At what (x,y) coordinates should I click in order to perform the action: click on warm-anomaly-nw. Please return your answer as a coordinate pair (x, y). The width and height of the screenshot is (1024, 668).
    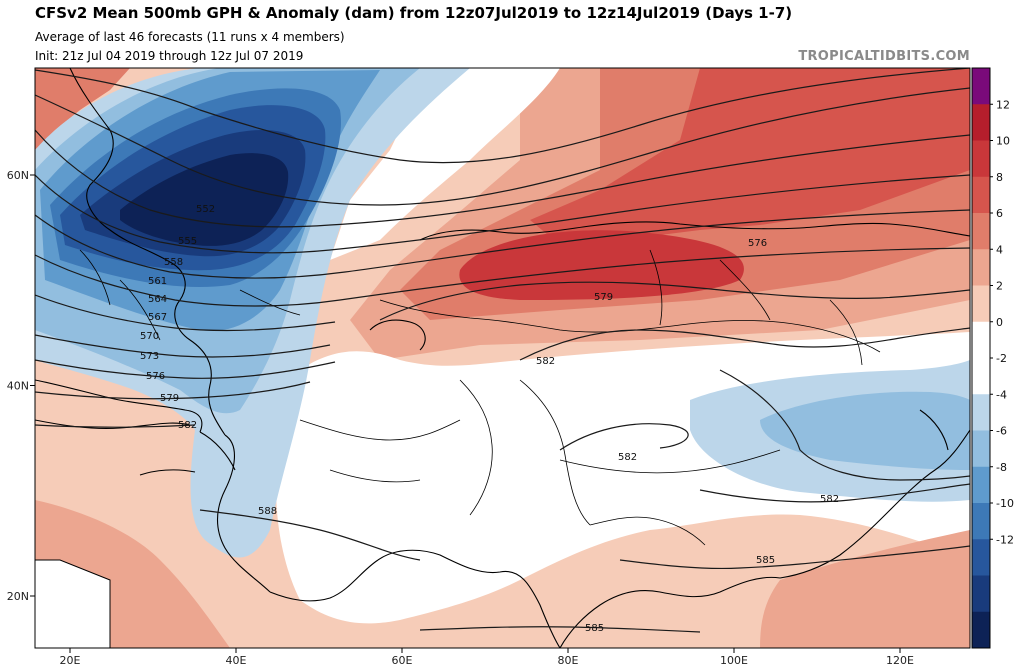
    Looking at the image, I should click on (82, 109).